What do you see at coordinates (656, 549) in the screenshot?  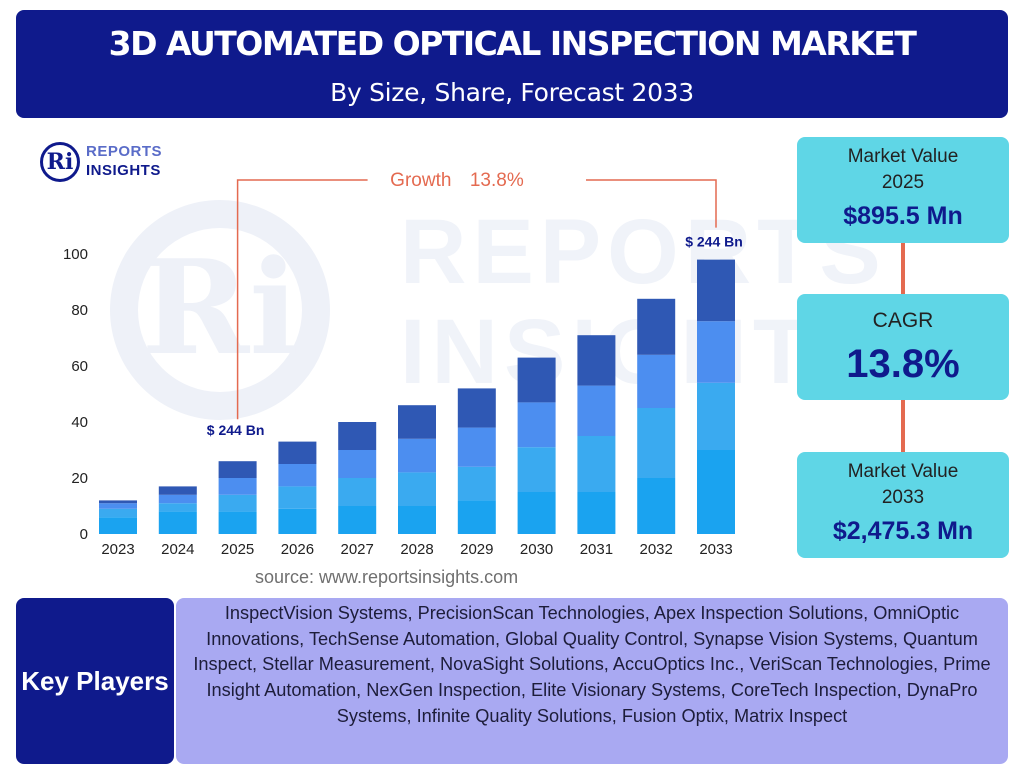 I see `x-tick-label: 2032` at bounding box center [656, 549].